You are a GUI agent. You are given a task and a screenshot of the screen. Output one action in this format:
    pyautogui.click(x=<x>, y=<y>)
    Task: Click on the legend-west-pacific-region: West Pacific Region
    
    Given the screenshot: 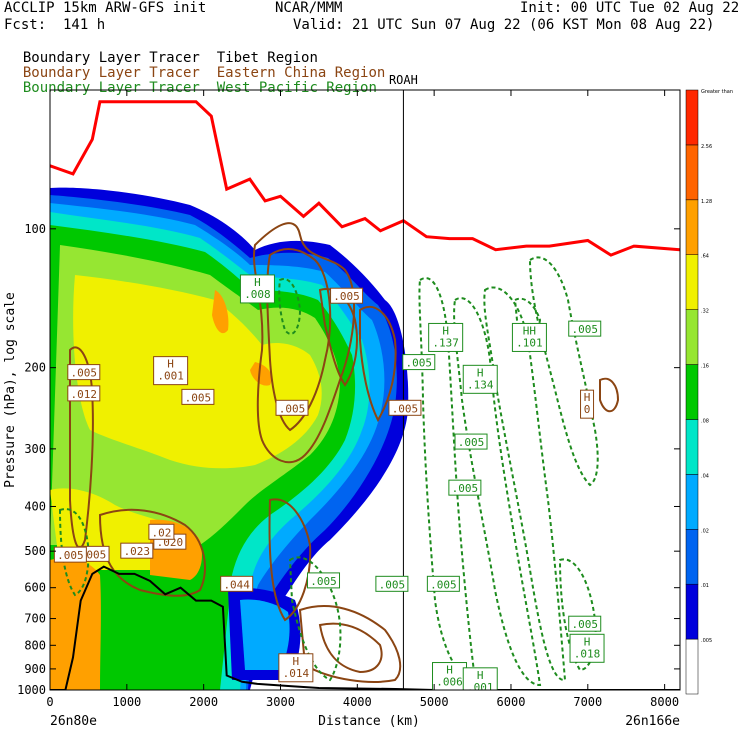 What is the action you would take?
    pyautogui.click(x=296, y=88)
    